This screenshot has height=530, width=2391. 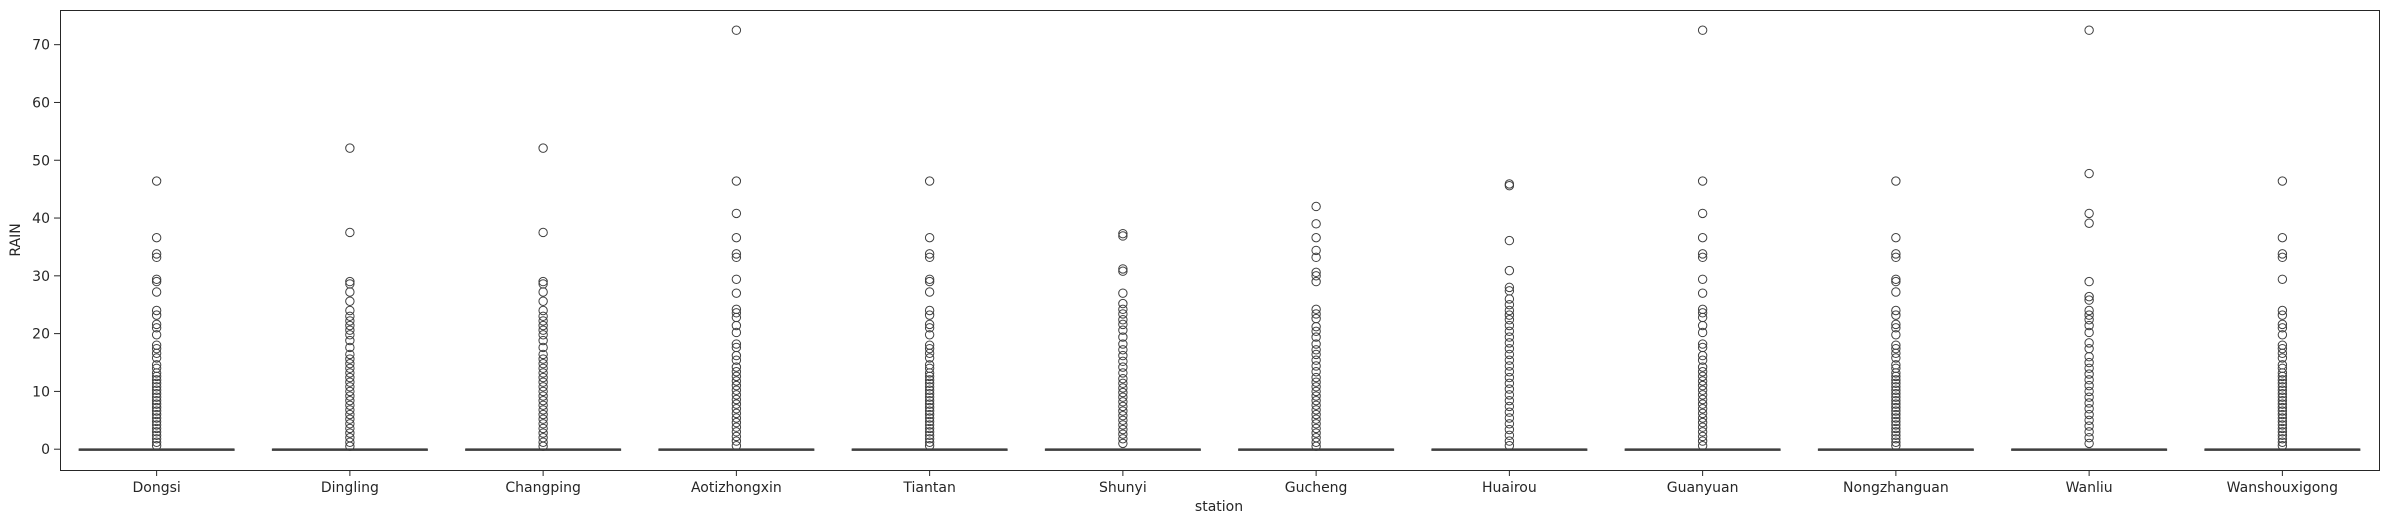 I want to click on x-tick-label: Wanliu, so click(x=2089, y=488).